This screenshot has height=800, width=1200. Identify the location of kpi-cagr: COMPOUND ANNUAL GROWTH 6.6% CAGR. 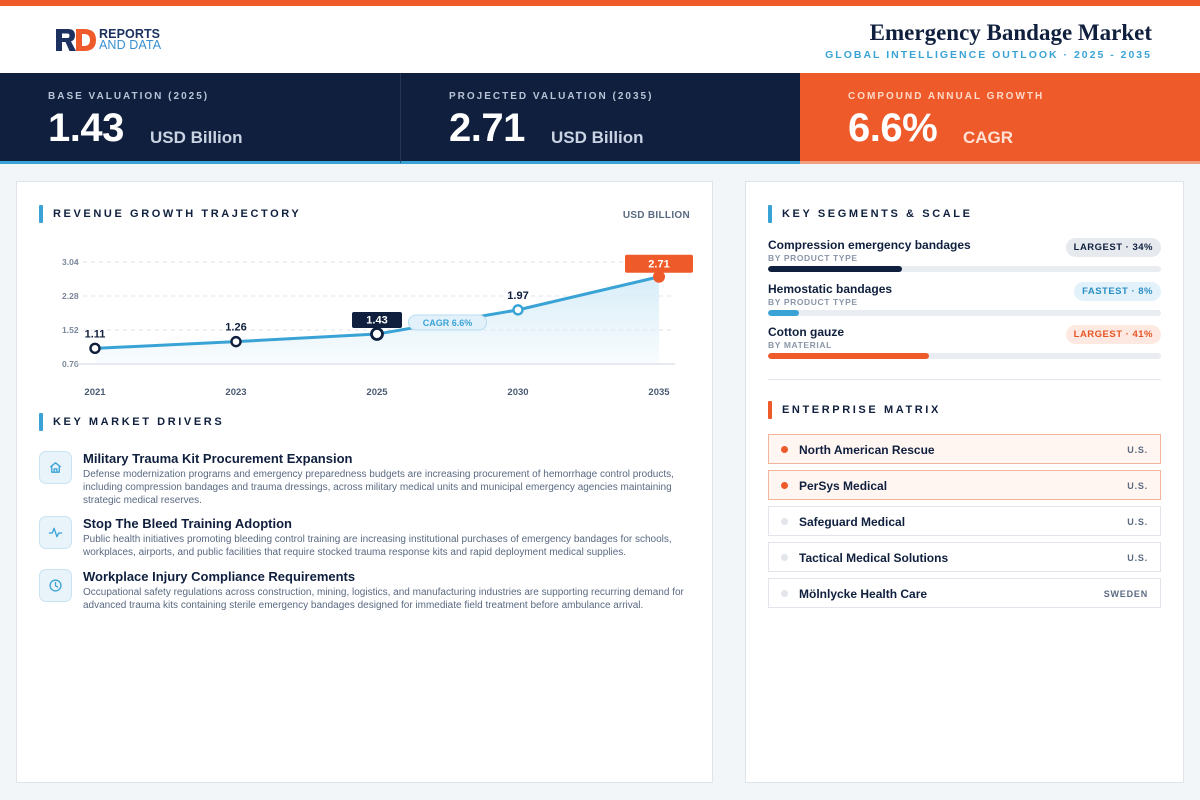
(1000, 118).